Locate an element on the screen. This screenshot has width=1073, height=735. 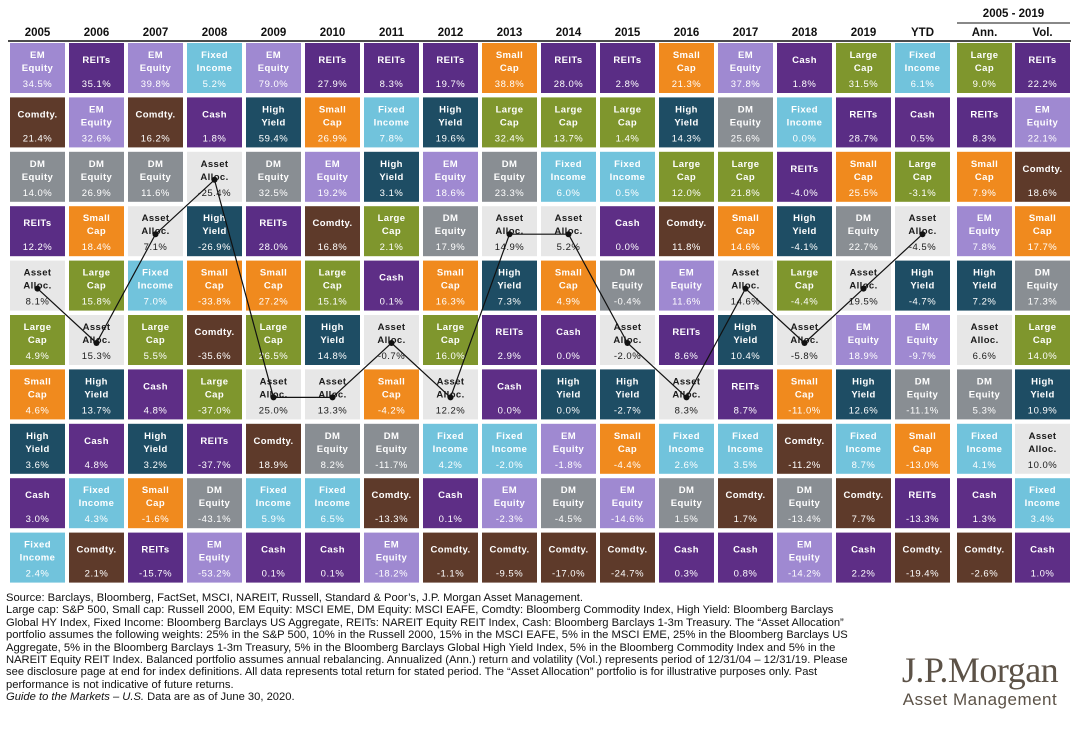
tile-value: 14.3% is located at coordinates (686, 138).